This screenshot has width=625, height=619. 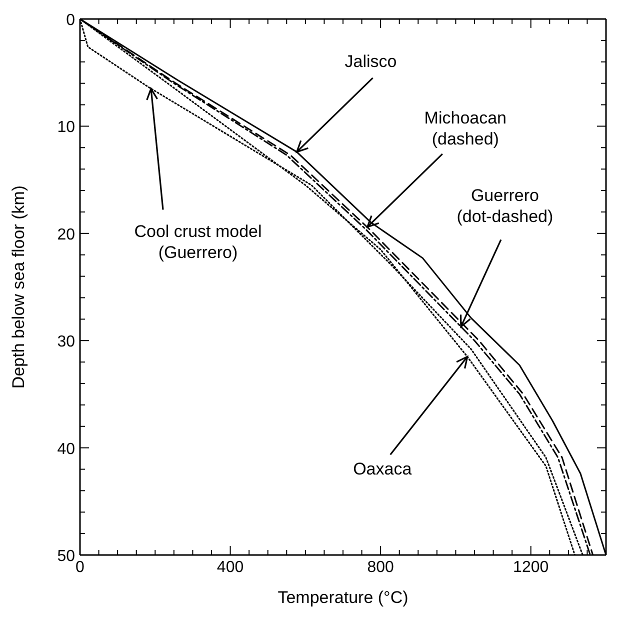 What do you see at coordinates (380, 567) in the screenshot?
I see `x-tick-label: 800` at bounding box center [380, 567].